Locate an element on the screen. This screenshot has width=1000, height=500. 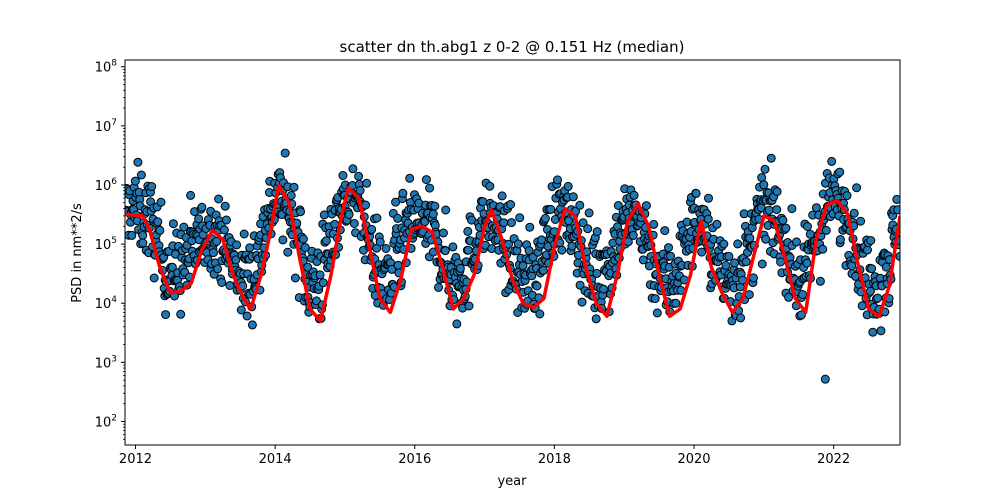
x-tick-label: 2012 is located at coordinates (135, 459).